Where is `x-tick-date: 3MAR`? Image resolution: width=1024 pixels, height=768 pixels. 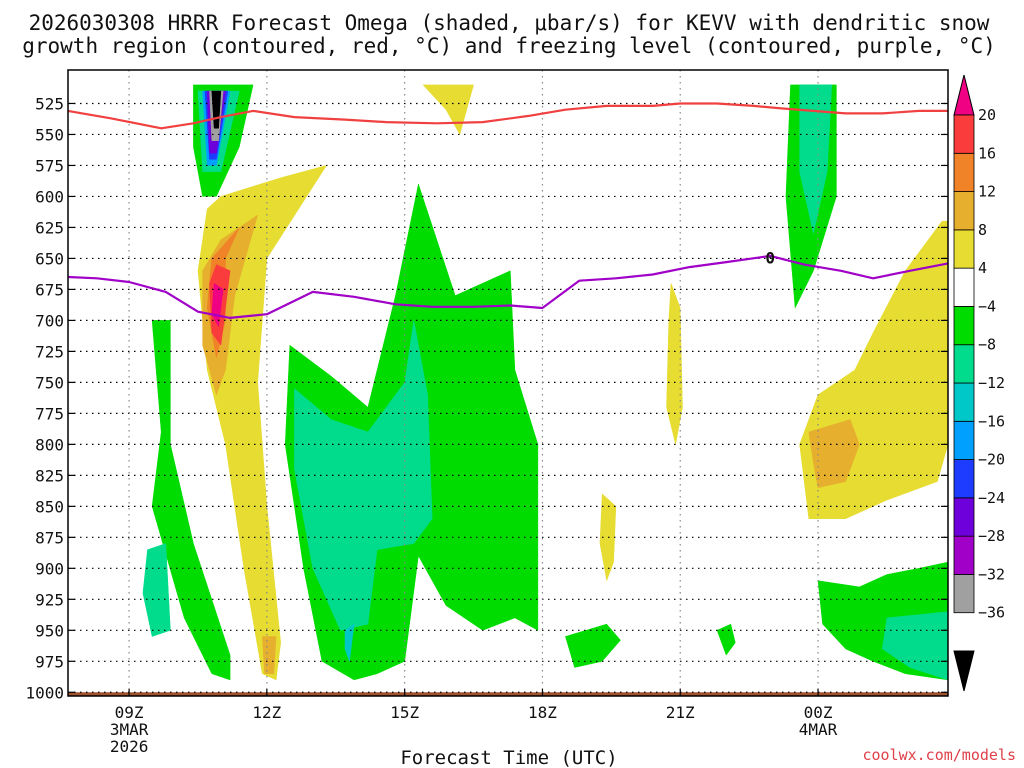 x-tick-date: 3MAR is located at coordinates (129, 729).